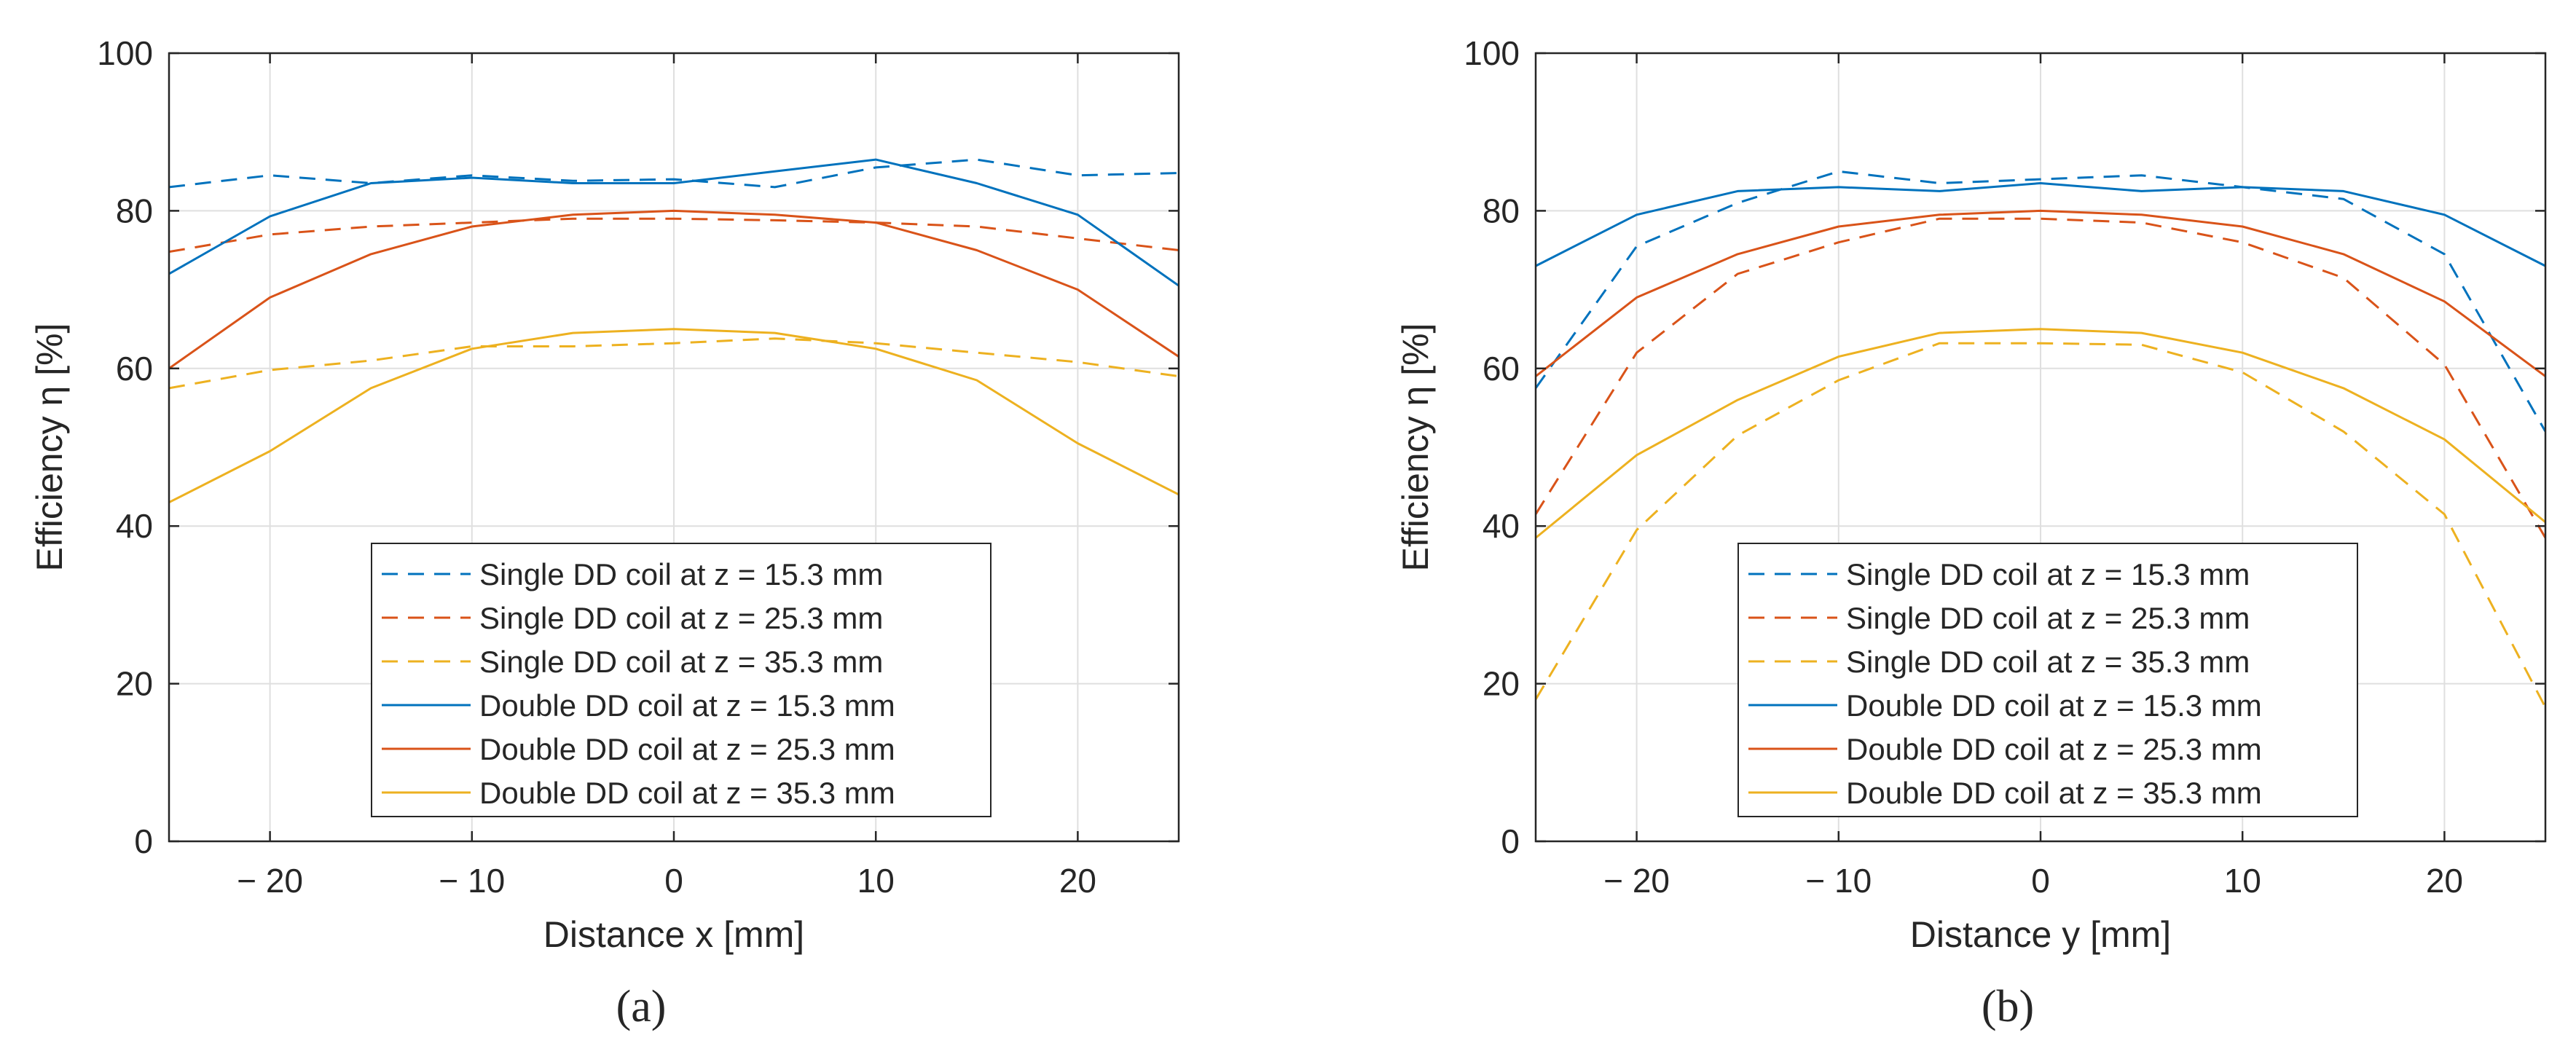 This screenshot has height=1046, width=2576. I want to click on series-group, so click(674, 331).